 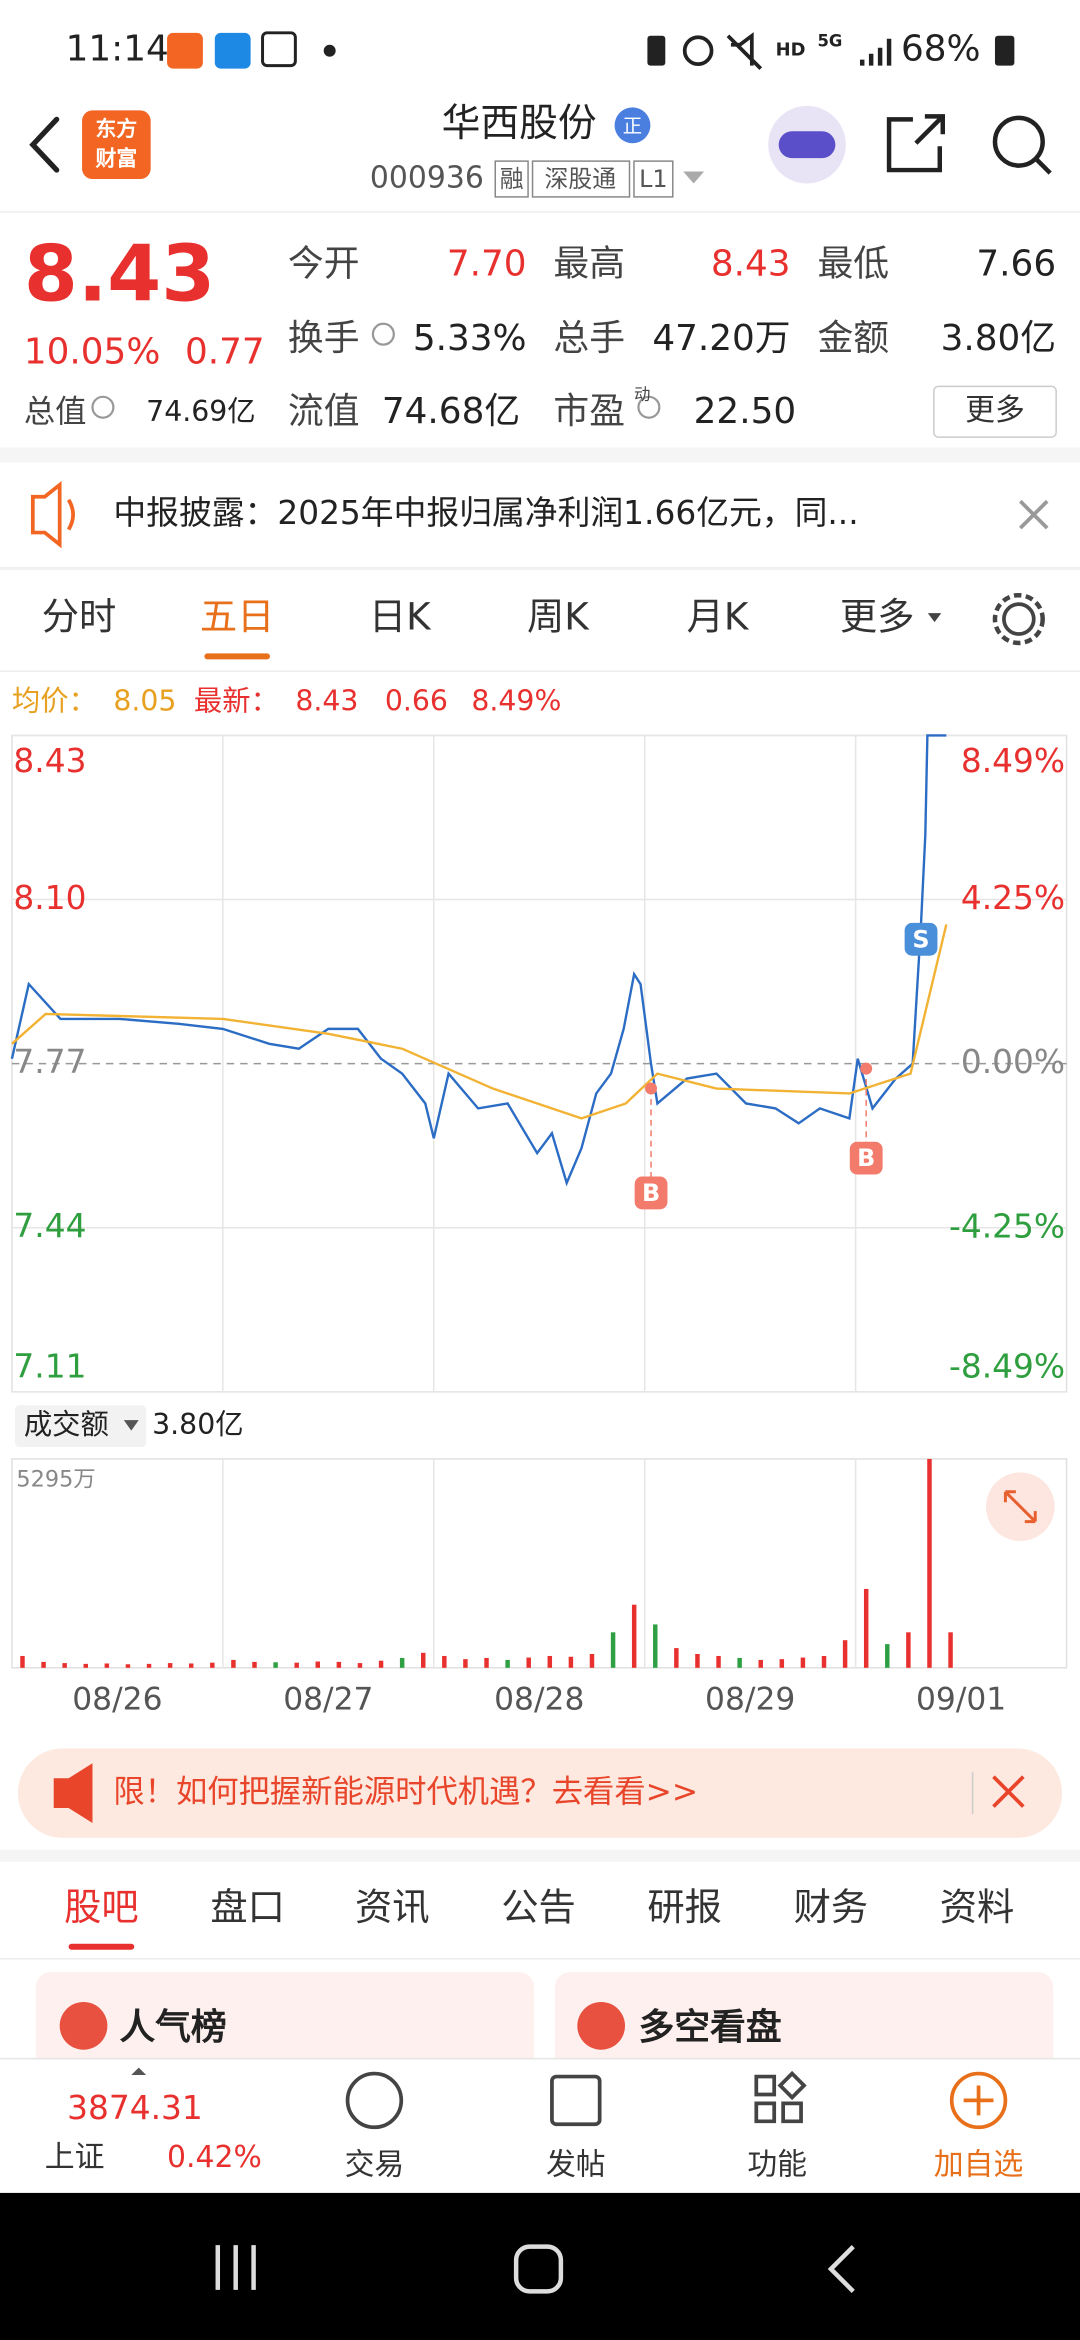 What do you see at coordinates (1020, 1507) in the screenshot?
I see `expand-icon` at bounding box center [1020, 1507].